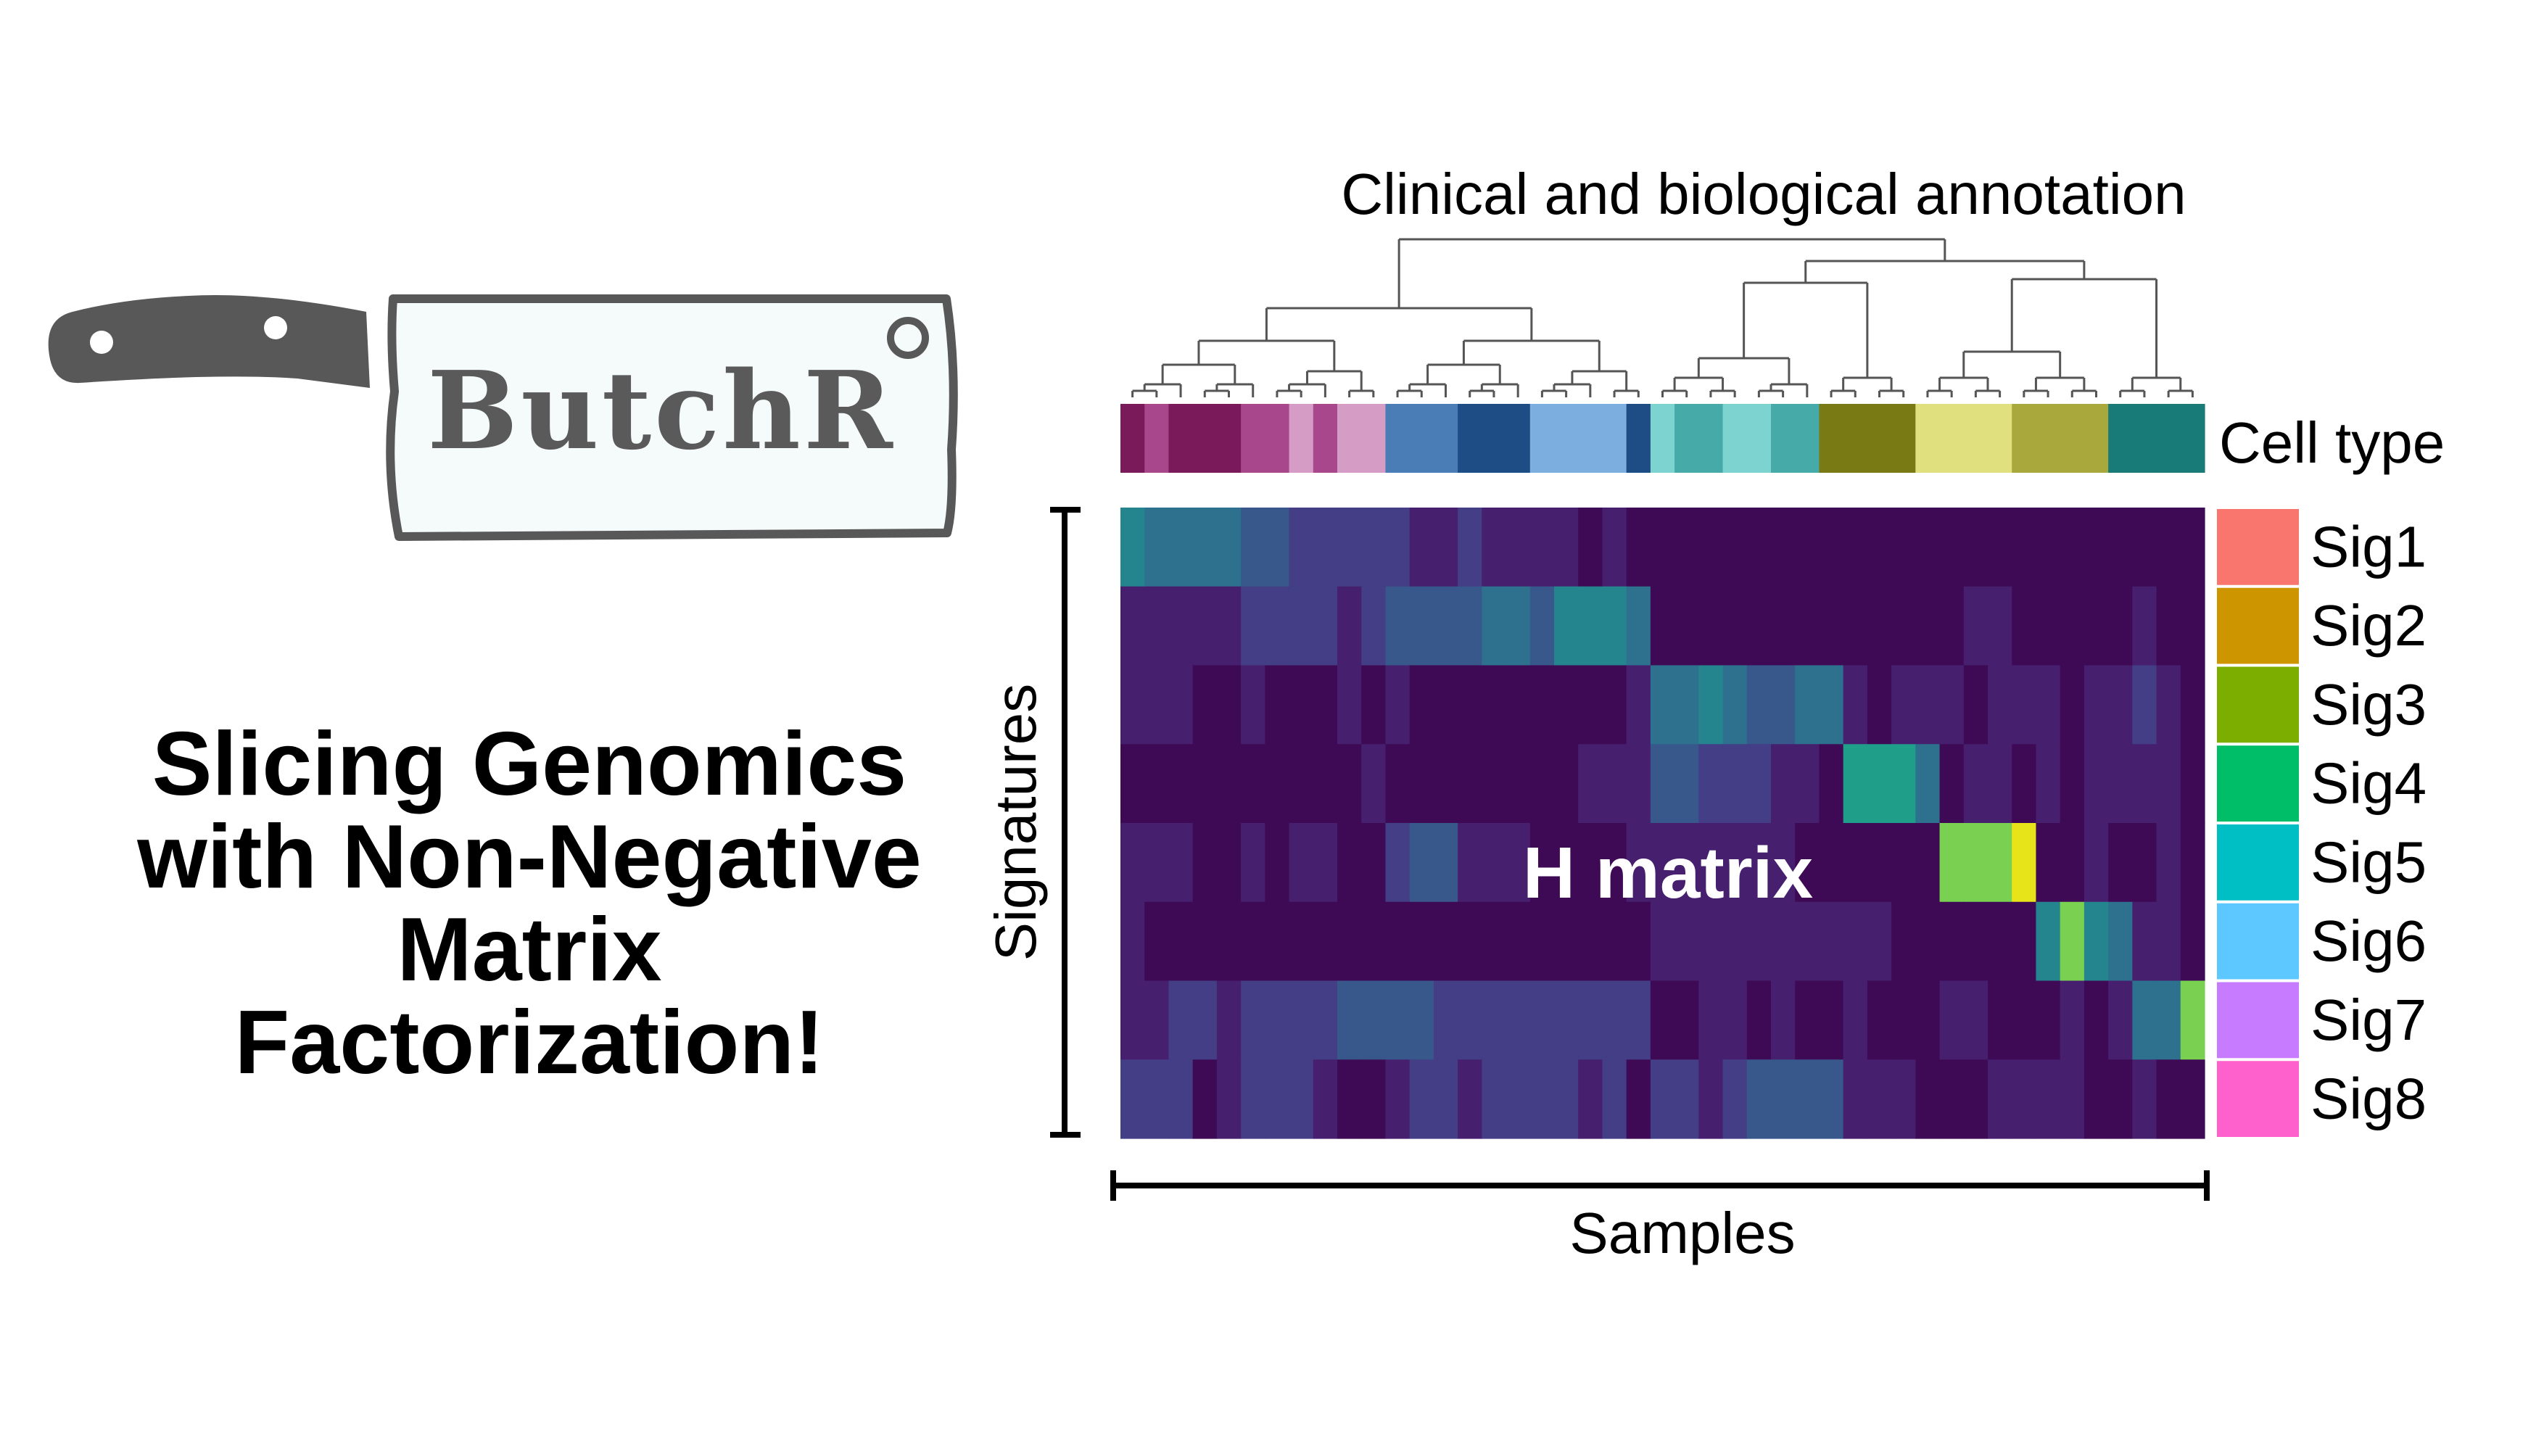 The width and height of the screenshot is (2544, 1456). What do you see at coordinates (2368, 941) in the screenshot?
I see `signature-label: Sig6` at bounding box center [2368, 941].